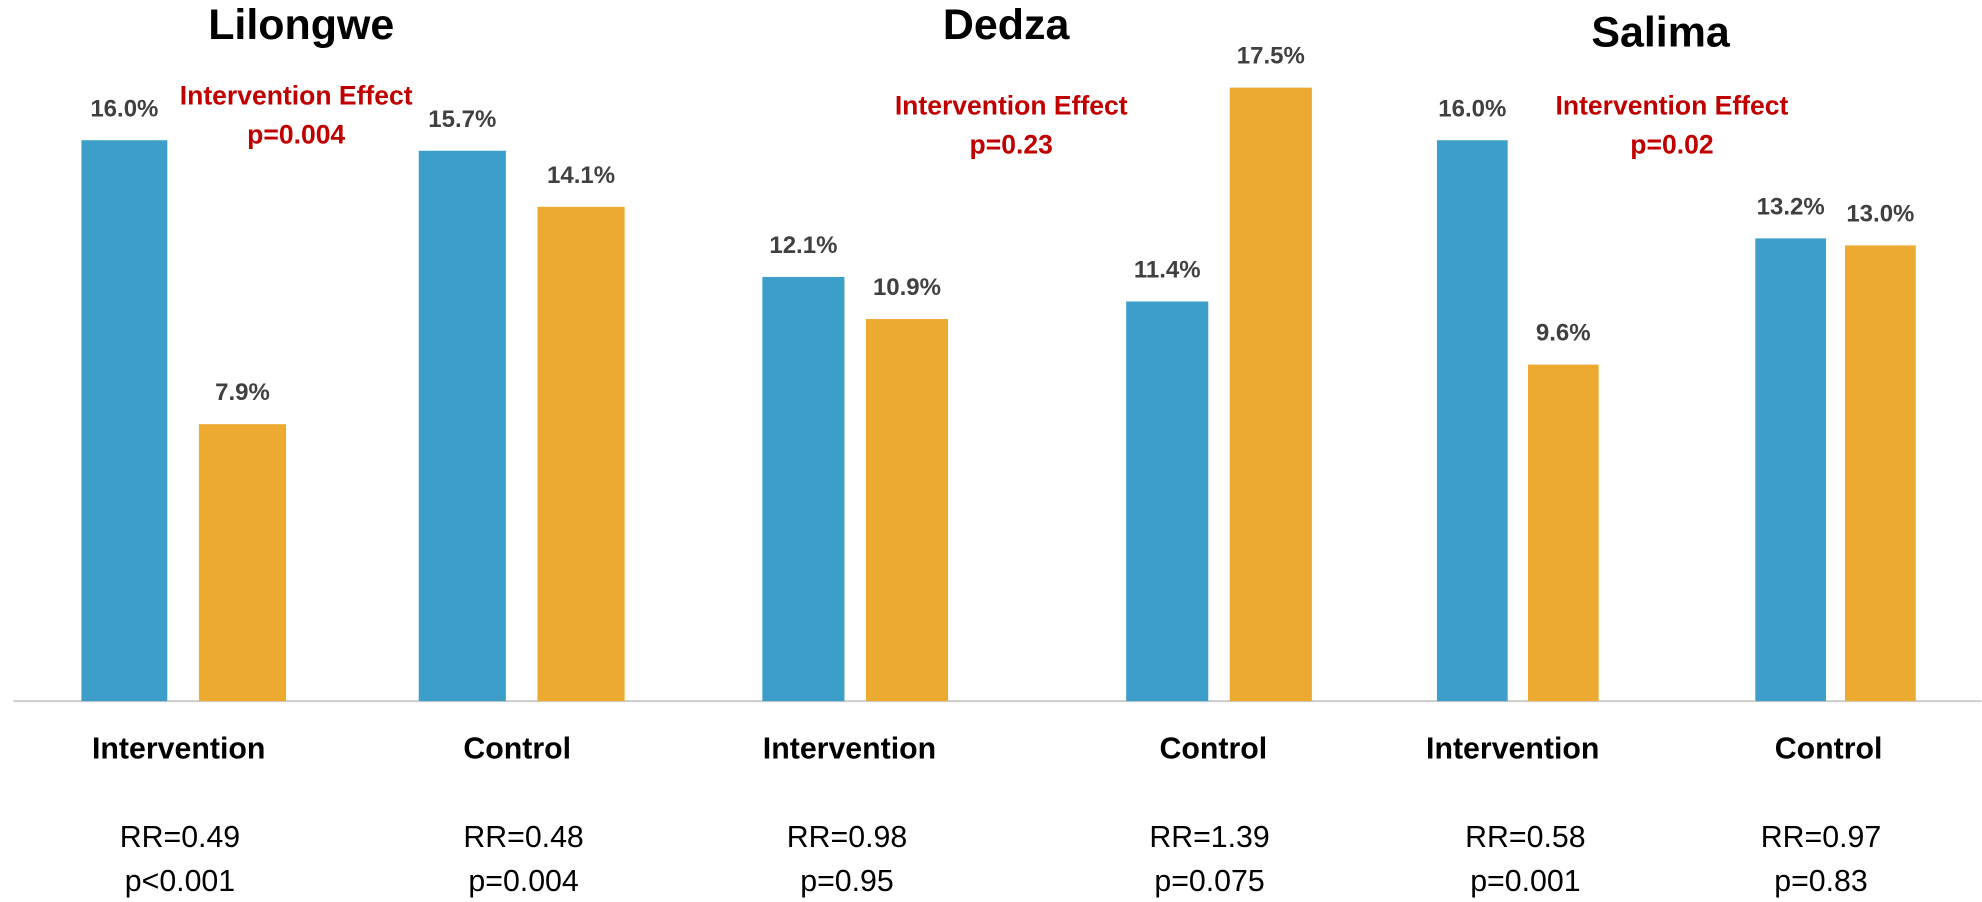  Describe the element at coordinates (581, 175) in the screenshot. I see `value-label: 14.1%` at that location.